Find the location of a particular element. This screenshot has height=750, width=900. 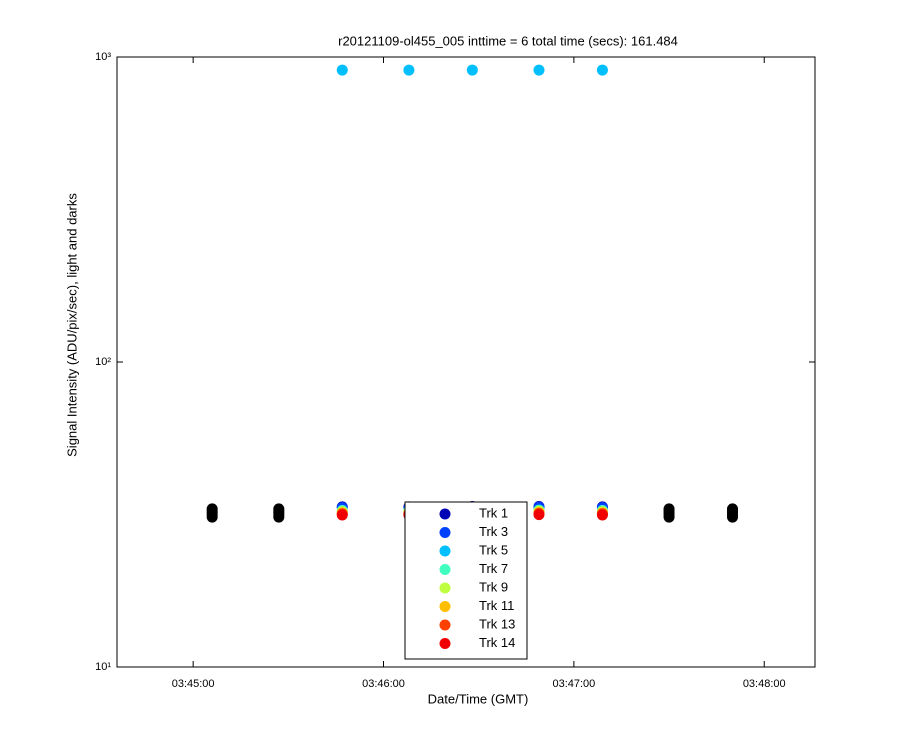

x-axis-label: Date/Time (GMT) is located at coordinates (478, 698).